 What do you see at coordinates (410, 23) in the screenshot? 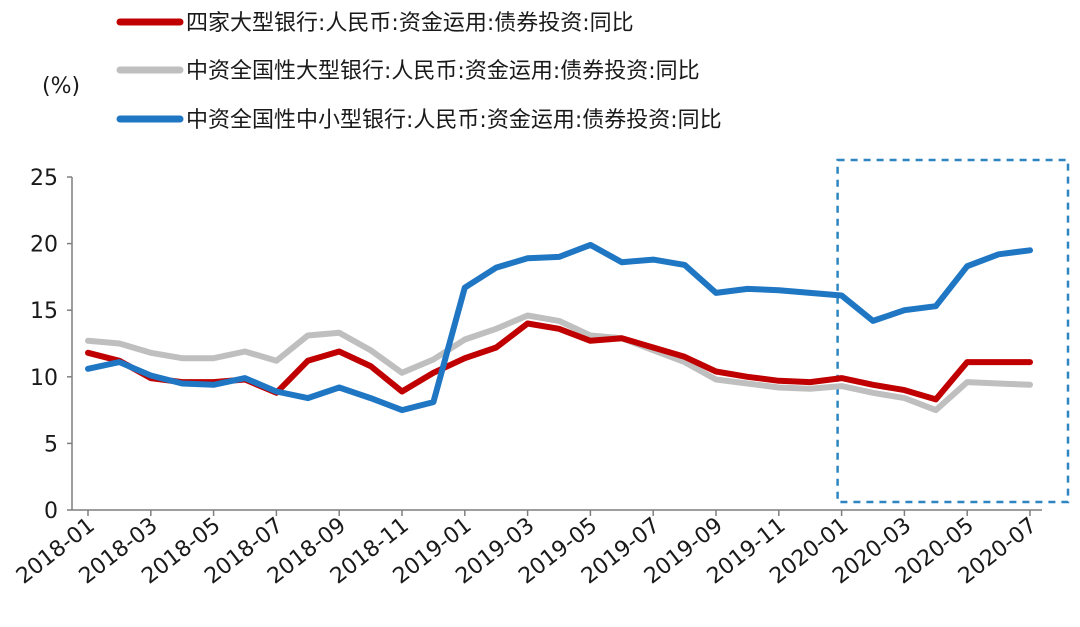
I see `legend-label-1: 四家大型银行:人民币:资金运用:债券投资:同比` at bounding box center [410, 23].